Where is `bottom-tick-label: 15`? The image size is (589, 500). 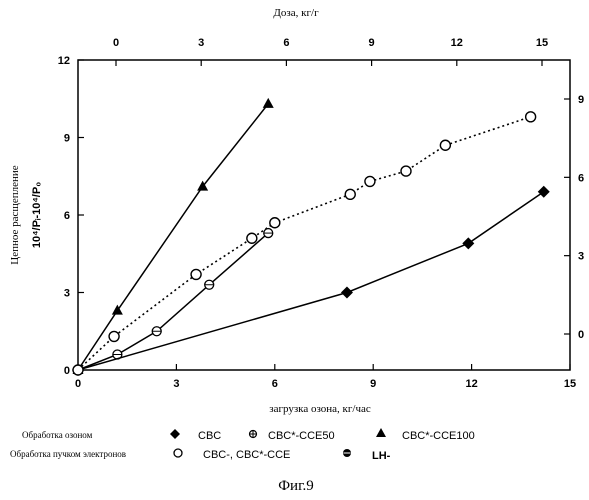
bottom-tick-label: 15 is located at coordinates (570, 384).